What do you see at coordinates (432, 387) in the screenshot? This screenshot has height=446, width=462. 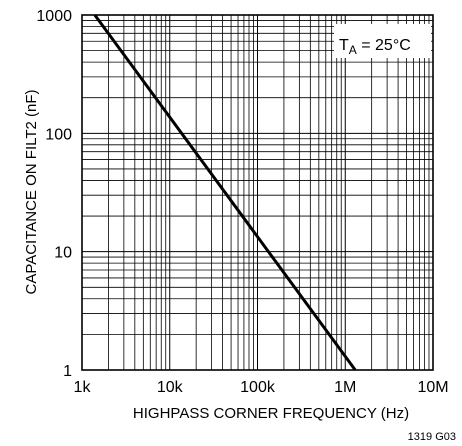 I see `x-tick-label: 10M` at bounding box center [432, 387].